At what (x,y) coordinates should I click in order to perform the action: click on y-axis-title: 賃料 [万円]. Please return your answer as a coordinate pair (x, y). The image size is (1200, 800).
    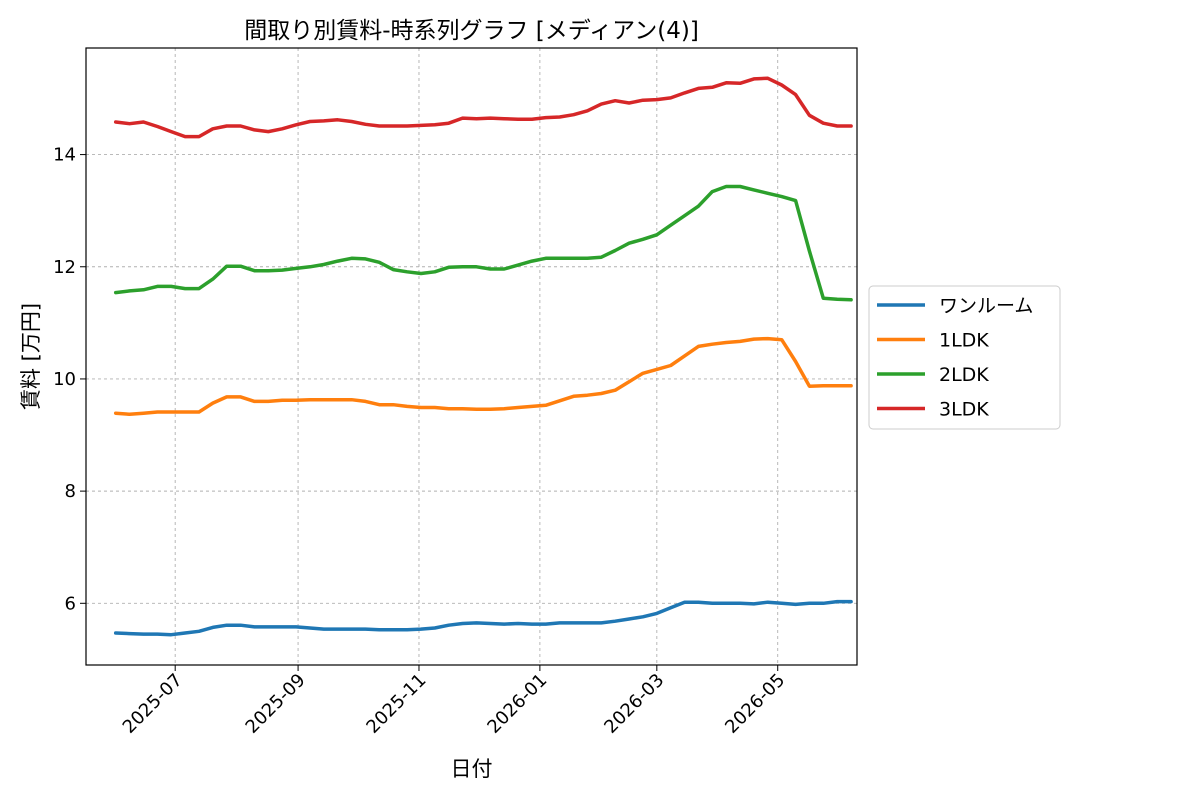
    Looking at the image, I should click on (31, 356).